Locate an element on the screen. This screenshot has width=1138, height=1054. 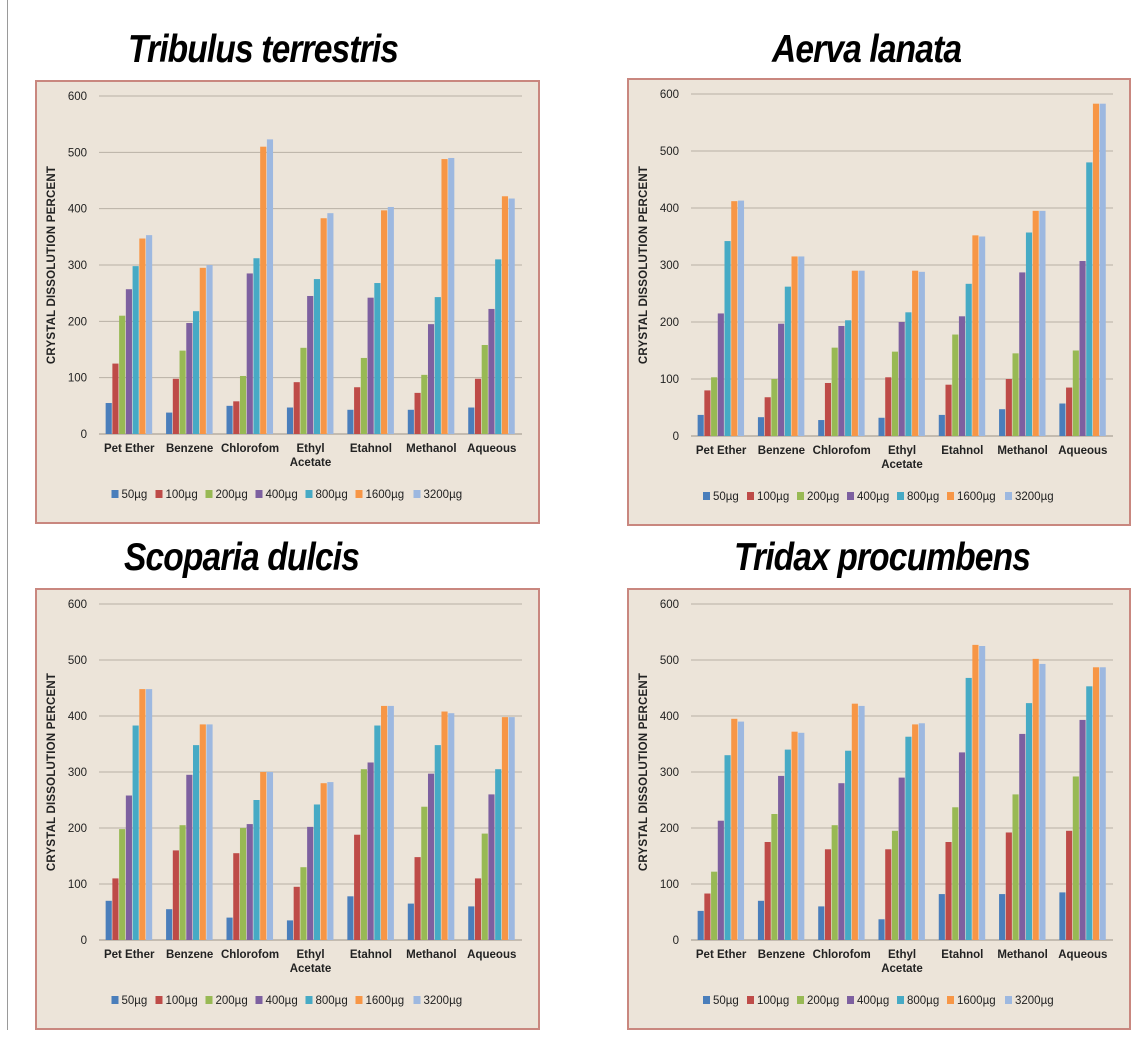
chart-title-tridax: Tridax procumbens is located at coordinates (882, 557).